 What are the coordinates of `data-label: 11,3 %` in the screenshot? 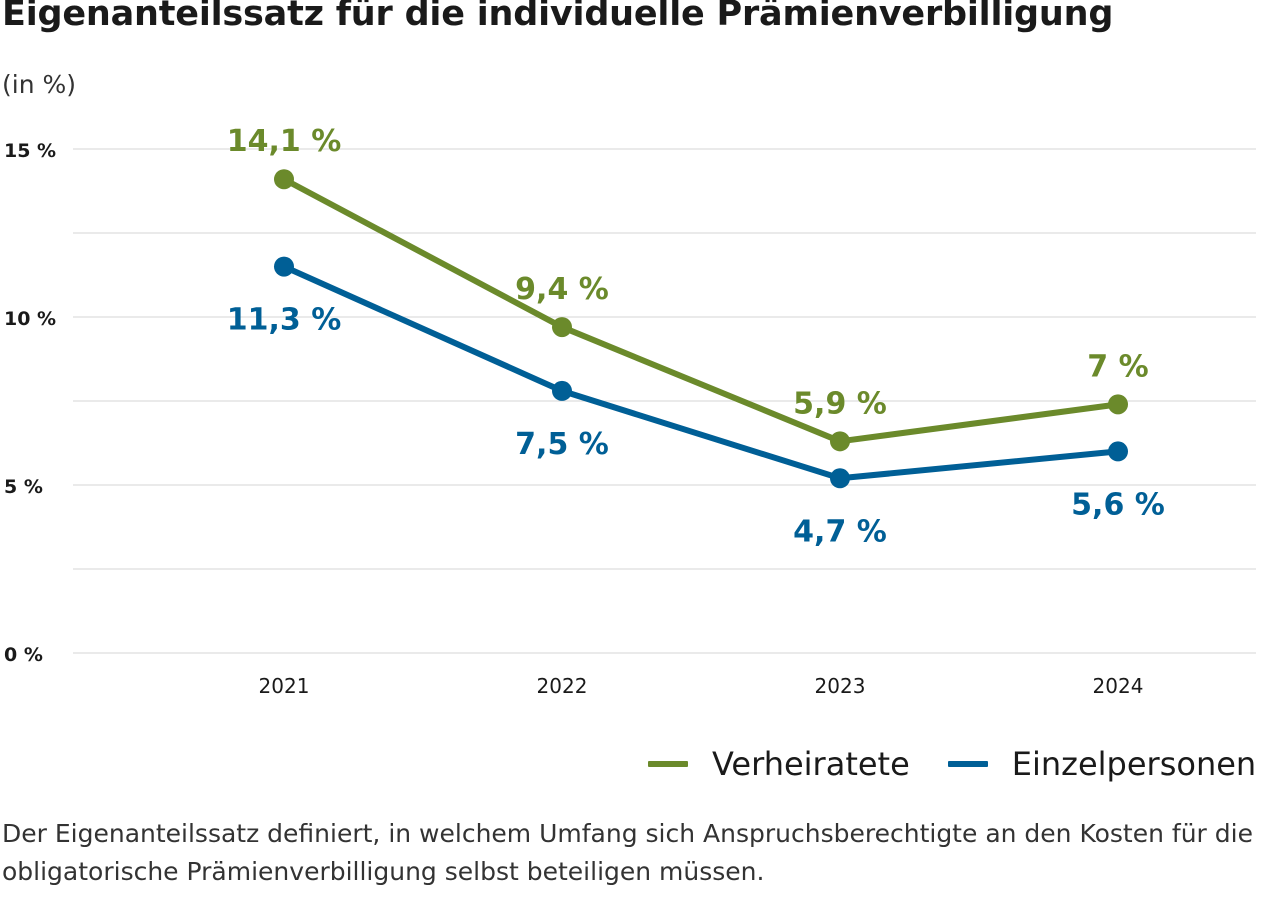 It's located at (284, 320).